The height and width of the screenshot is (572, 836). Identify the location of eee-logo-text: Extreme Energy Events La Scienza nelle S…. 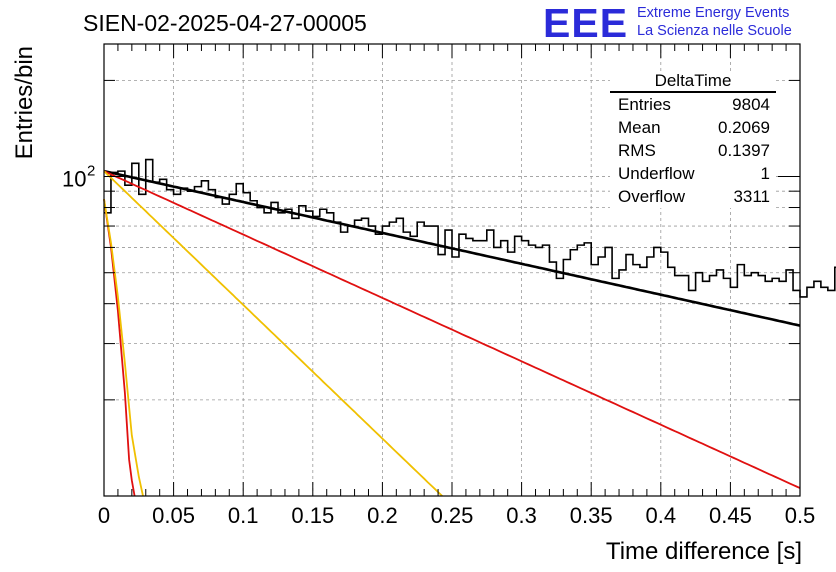
(714, 22).